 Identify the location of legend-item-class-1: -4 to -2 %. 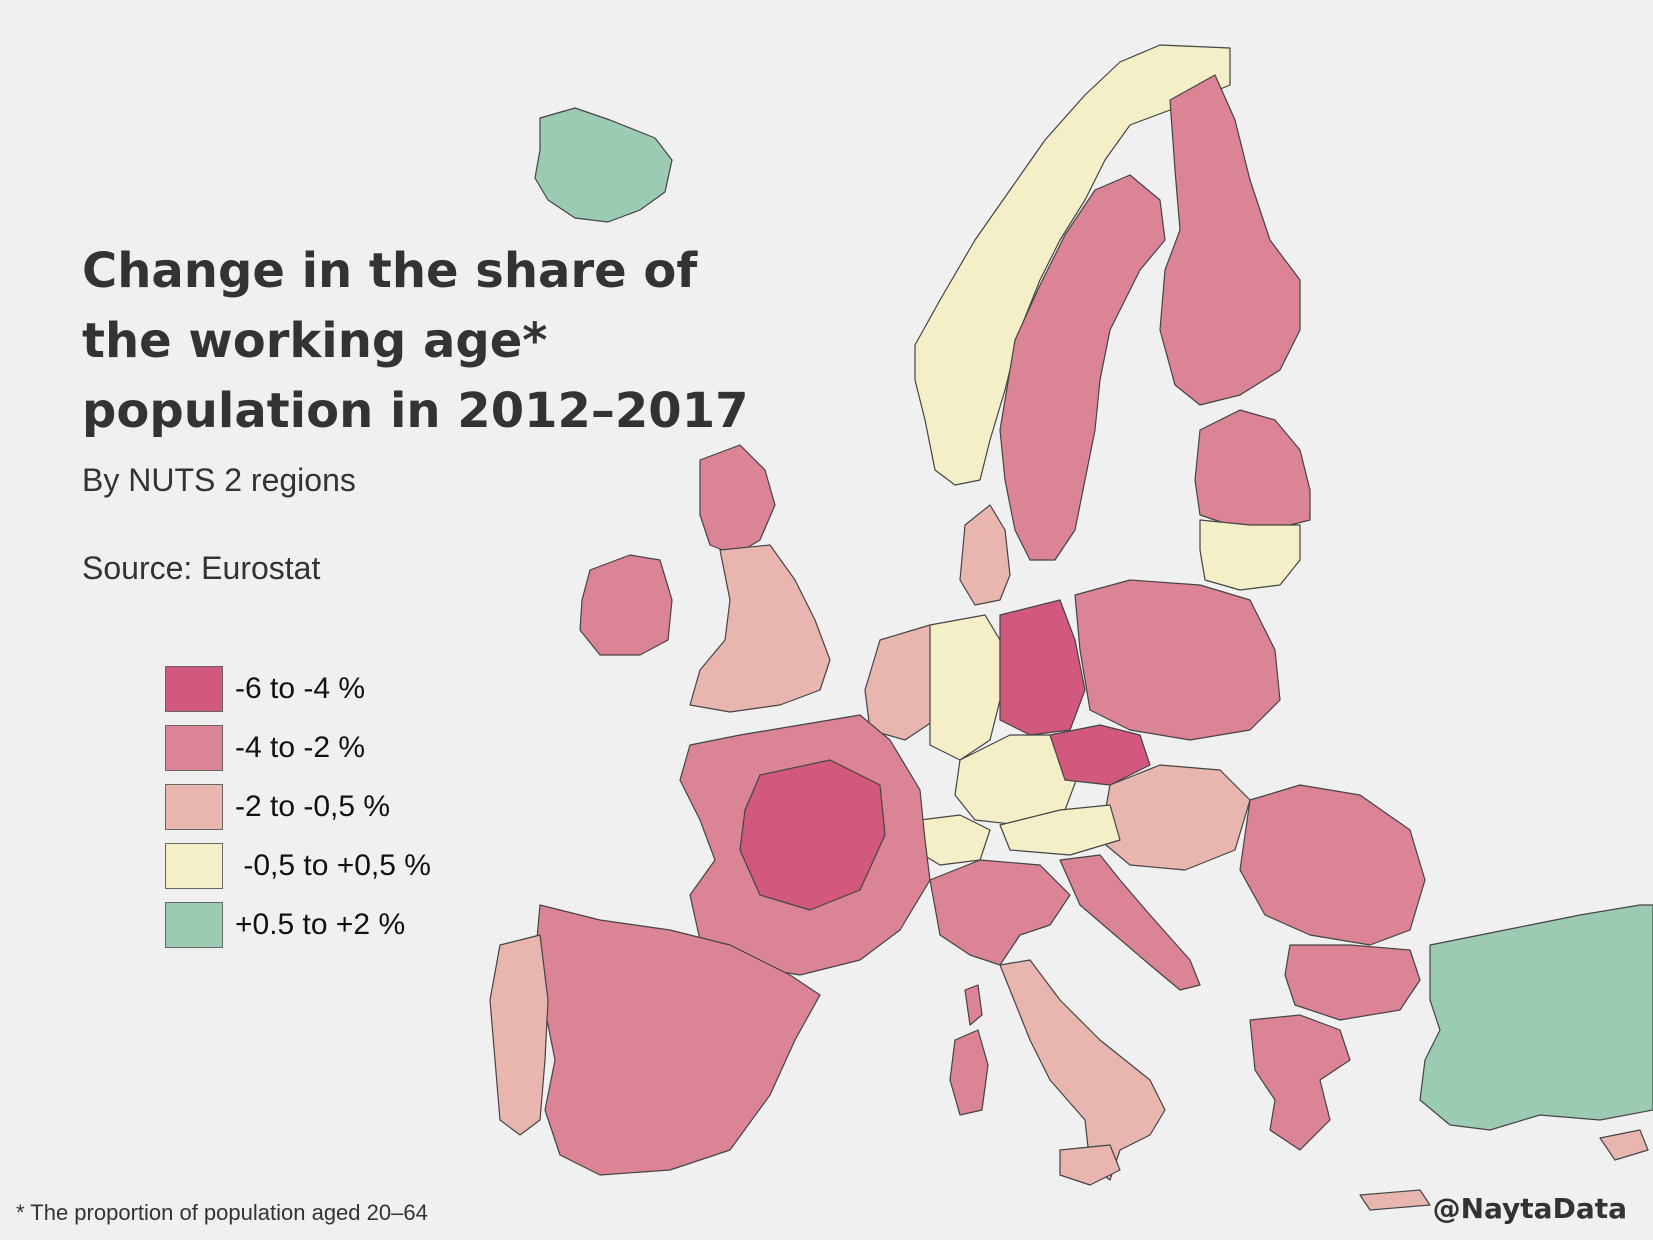
(298, 748).